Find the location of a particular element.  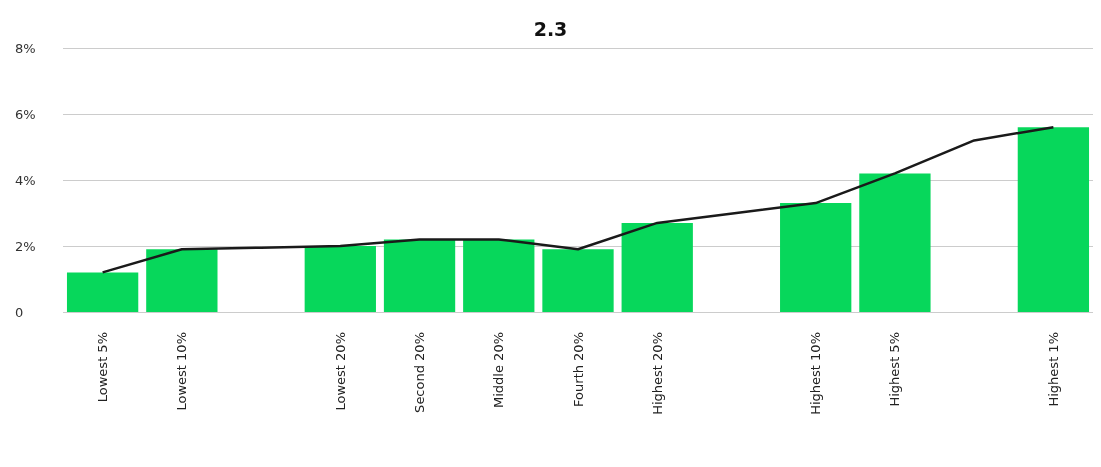

x-tick-label: Lowest 20% is located at coordinates (340, 371).